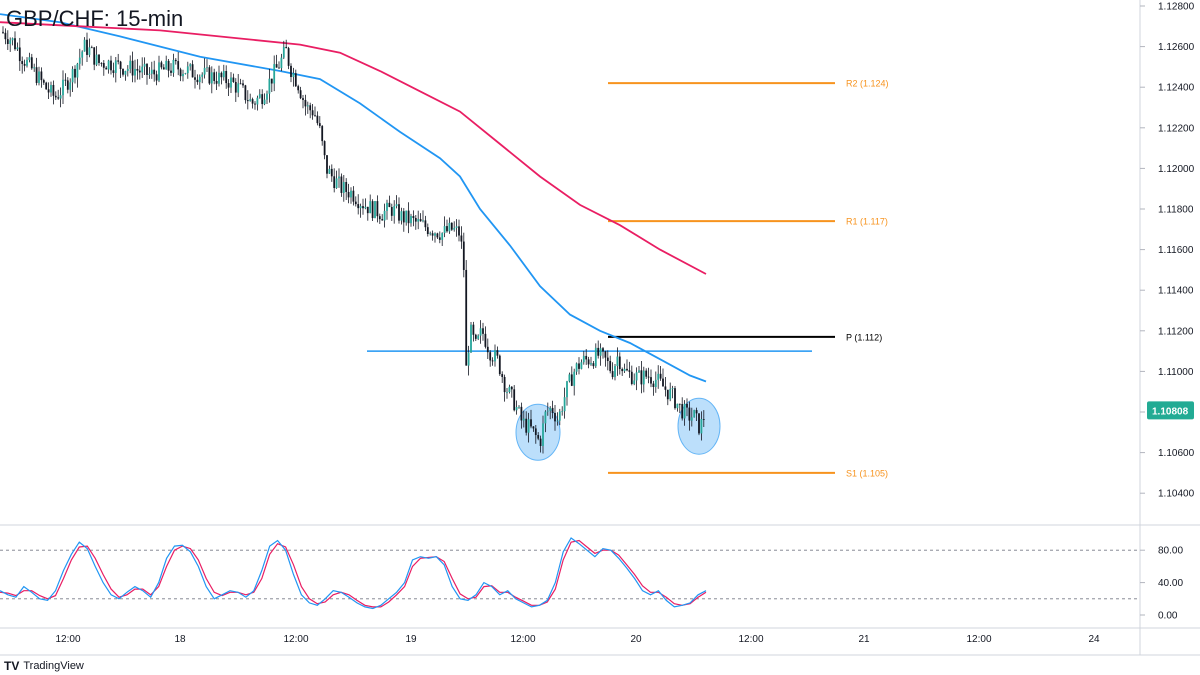 The image size is (1200, 675). What do you see at coordinates (411, 639) in the screenshot?
I see `time-tick-label: 19` at bounding box center [411, 639].